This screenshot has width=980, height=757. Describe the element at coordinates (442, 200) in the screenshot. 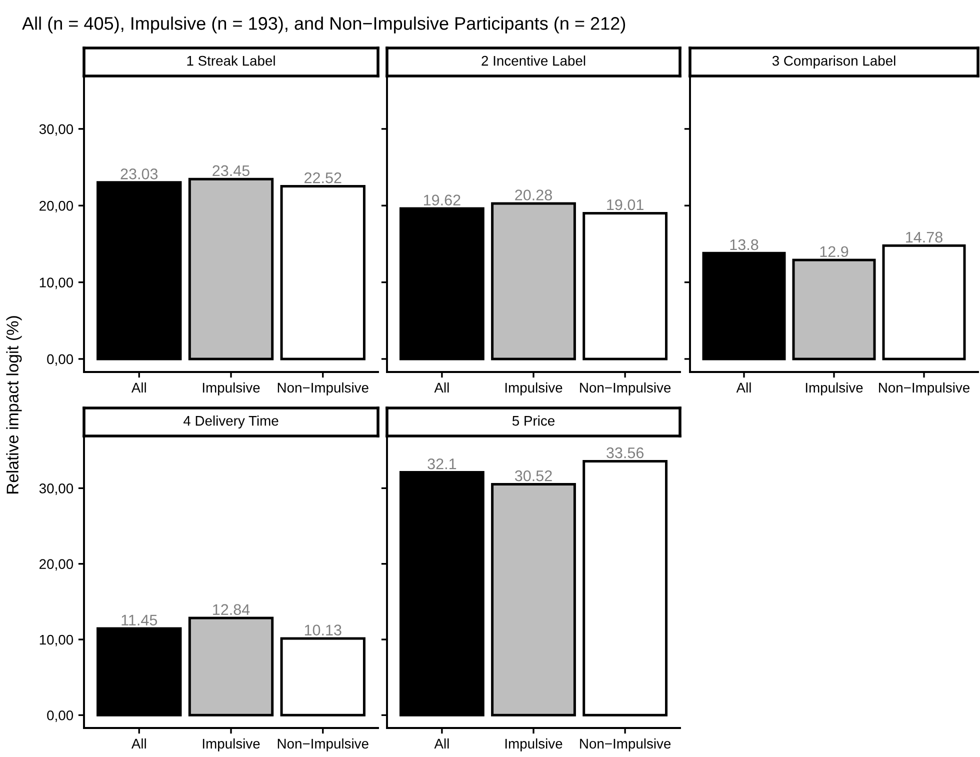

I see `data-label: 19.62` at that location.